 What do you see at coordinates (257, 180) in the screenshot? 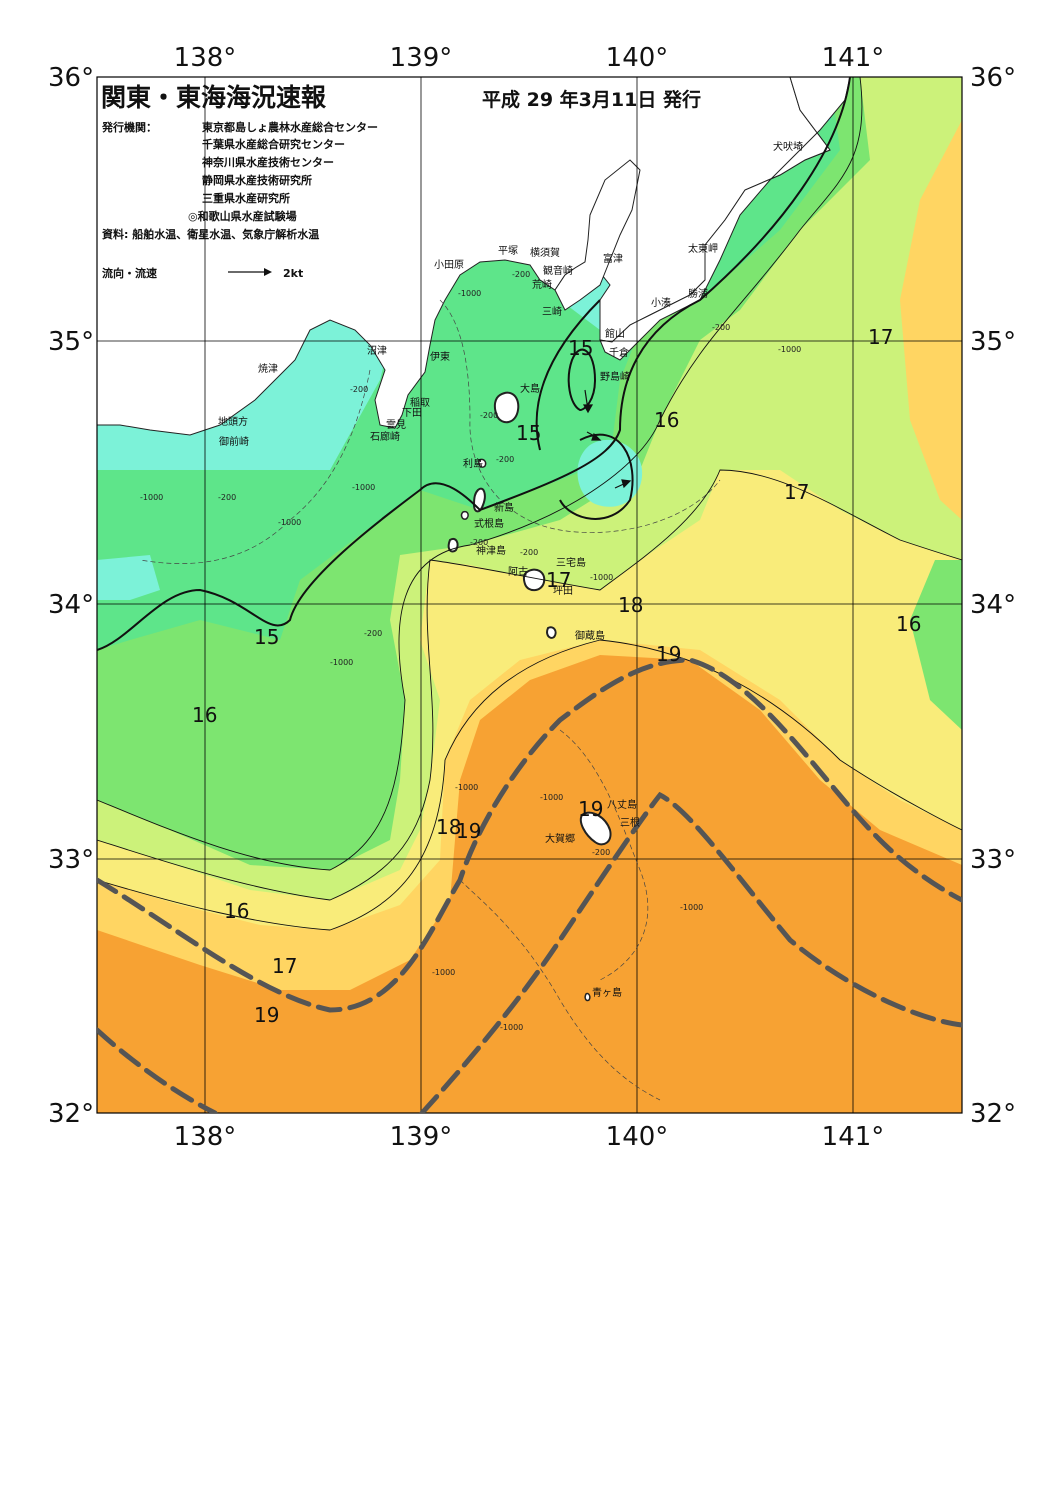
I see `issuer-4: 静岡県水産技術研究所` at bounding box center [257, 180].